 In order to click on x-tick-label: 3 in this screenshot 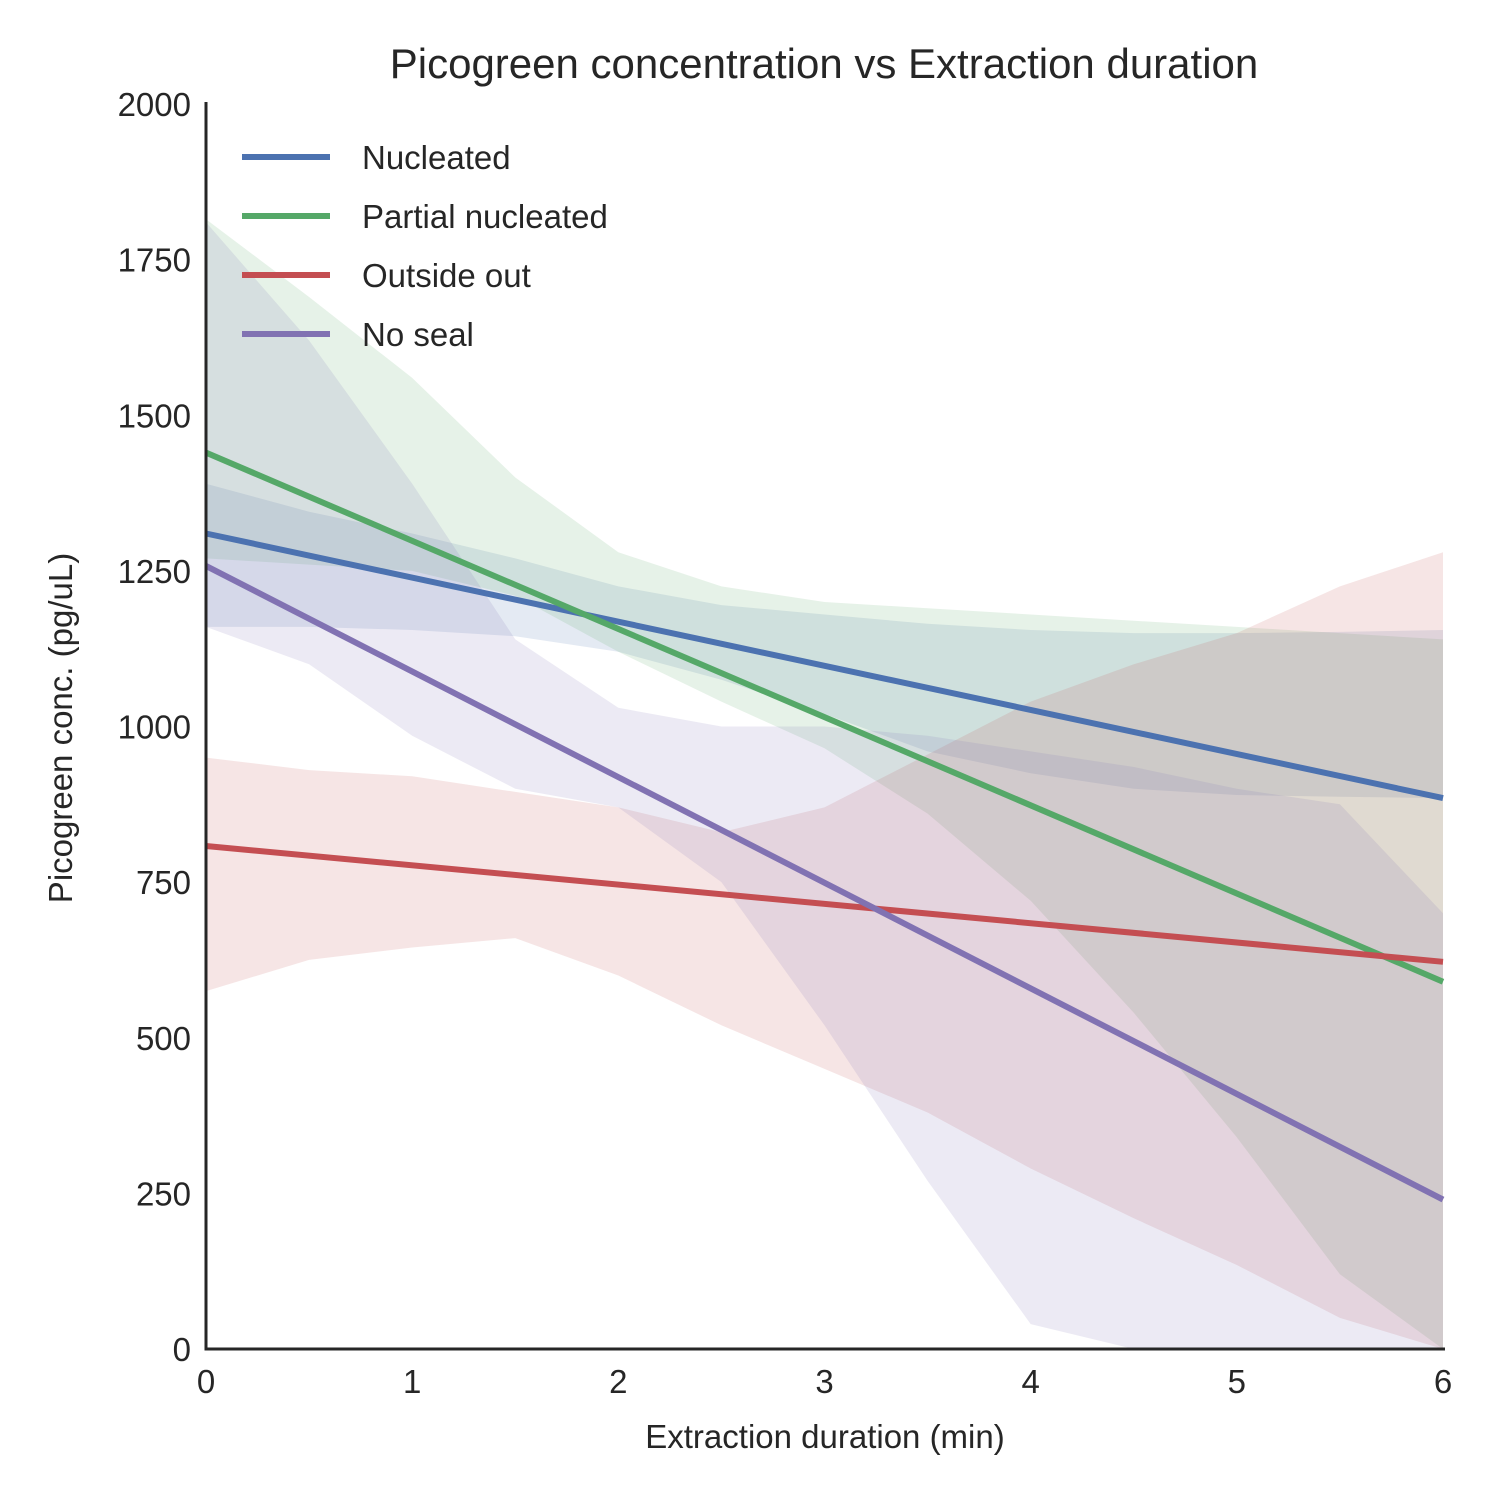, I will do `click(824, 1381)`.